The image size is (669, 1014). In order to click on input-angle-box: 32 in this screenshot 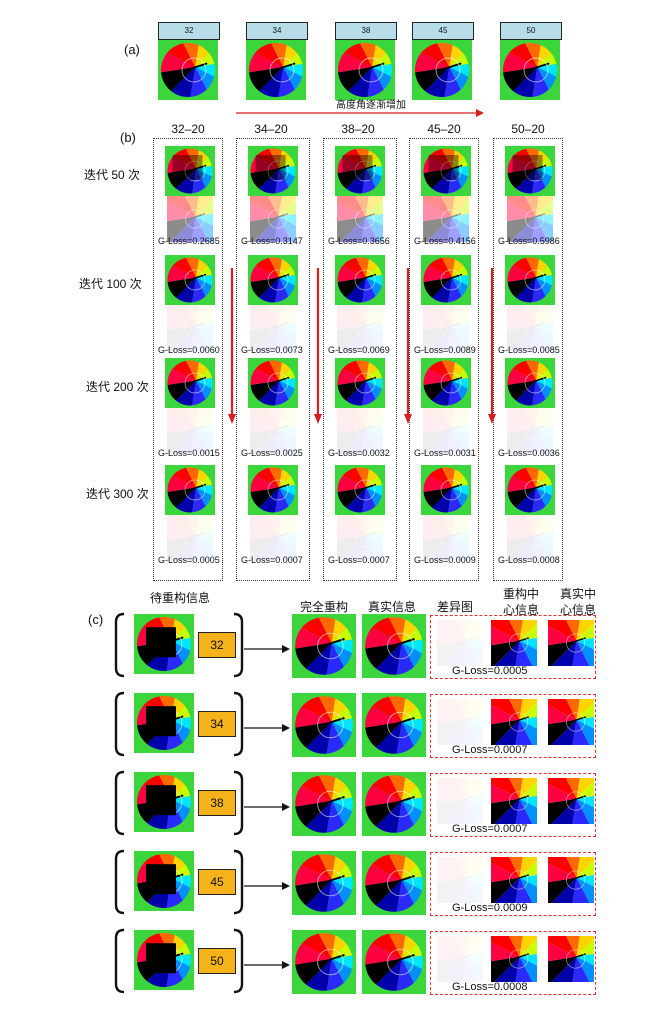, I will do `click(217, 645)`.